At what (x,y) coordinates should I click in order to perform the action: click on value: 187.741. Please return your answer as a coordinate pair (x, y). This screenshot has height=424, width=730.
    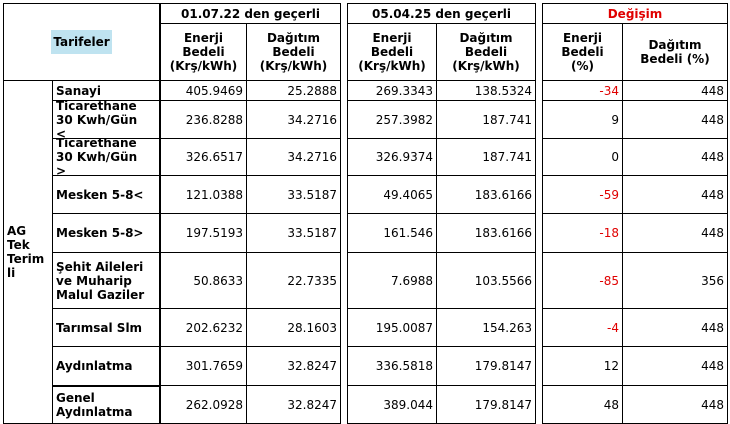
    Looking at the image, I should click on (507, 157).